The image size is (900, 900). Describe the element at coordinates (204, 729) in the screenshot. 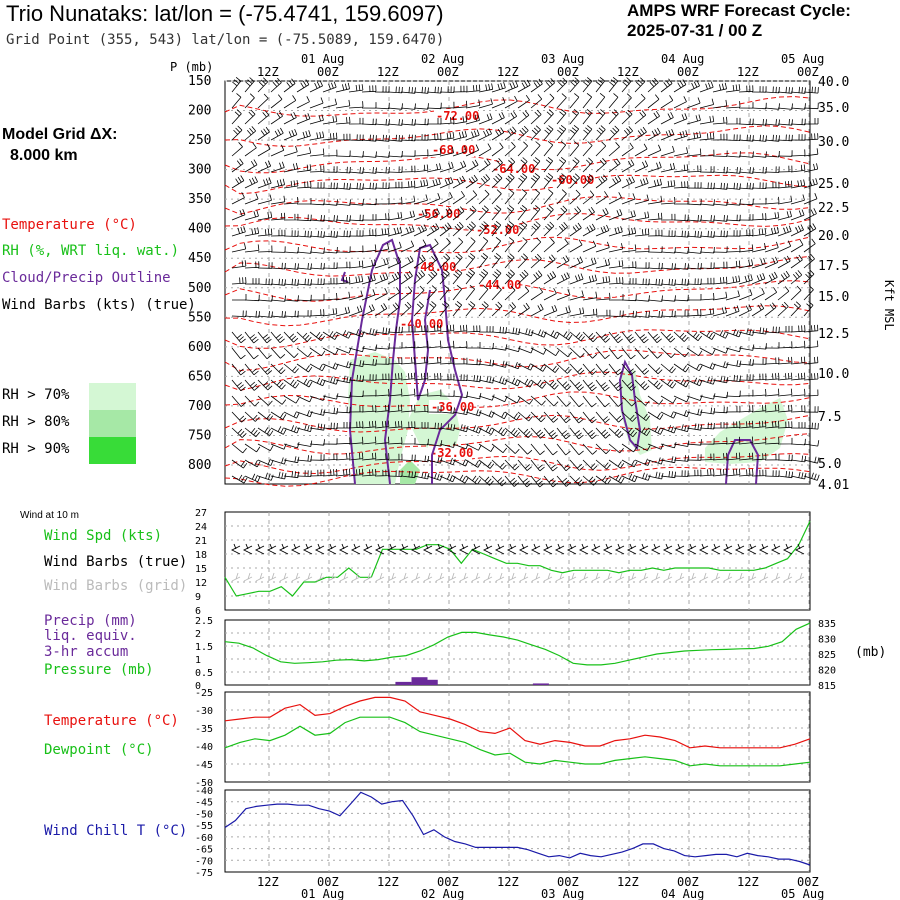

I see `temp-ytick-label: -35` at that location.